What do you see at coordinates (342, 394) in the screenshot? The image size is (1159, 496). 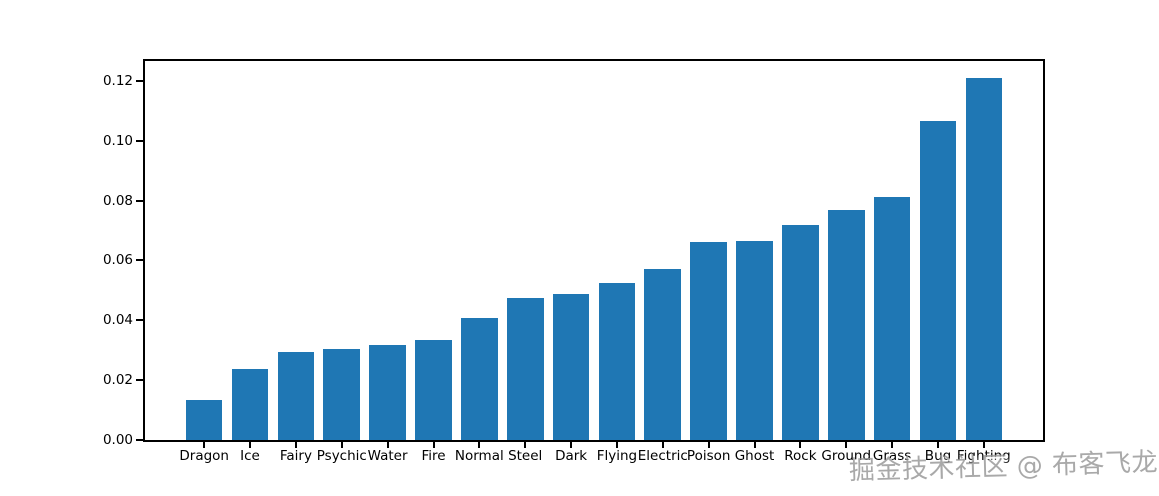 I see `bar-psychic` at bounding box center [342, 394].